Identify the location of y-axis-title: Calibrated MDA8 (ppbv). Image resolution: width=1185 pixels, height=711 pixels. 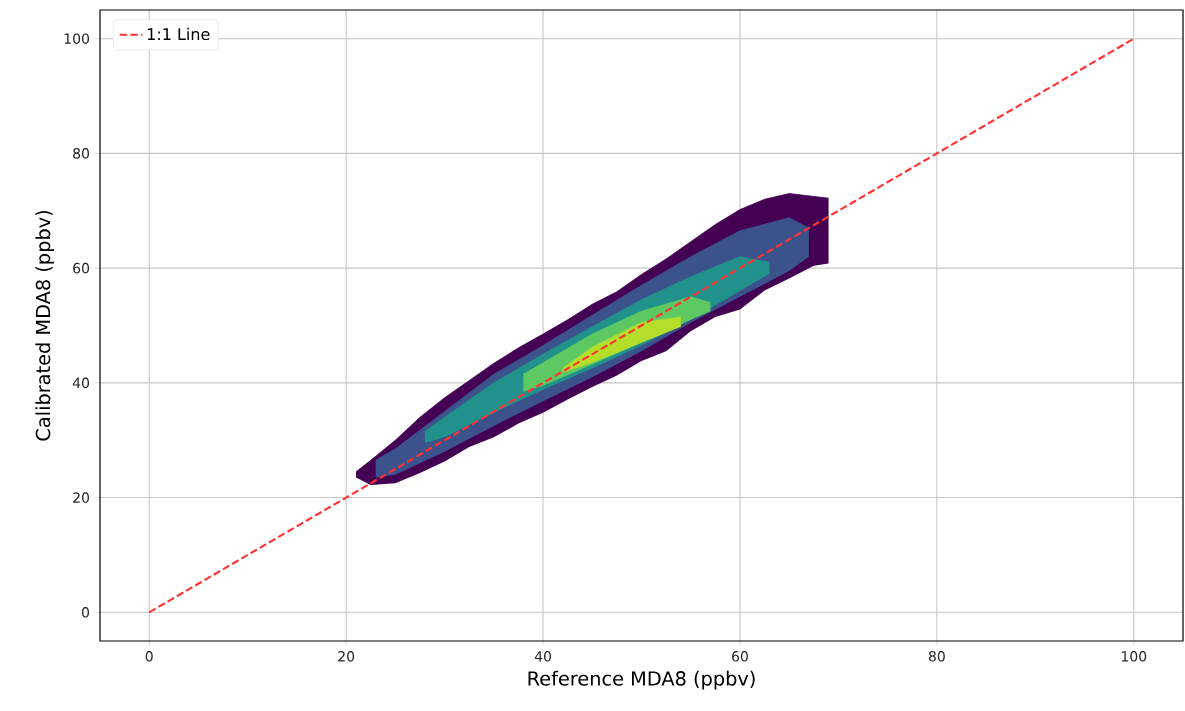
(45, 326).